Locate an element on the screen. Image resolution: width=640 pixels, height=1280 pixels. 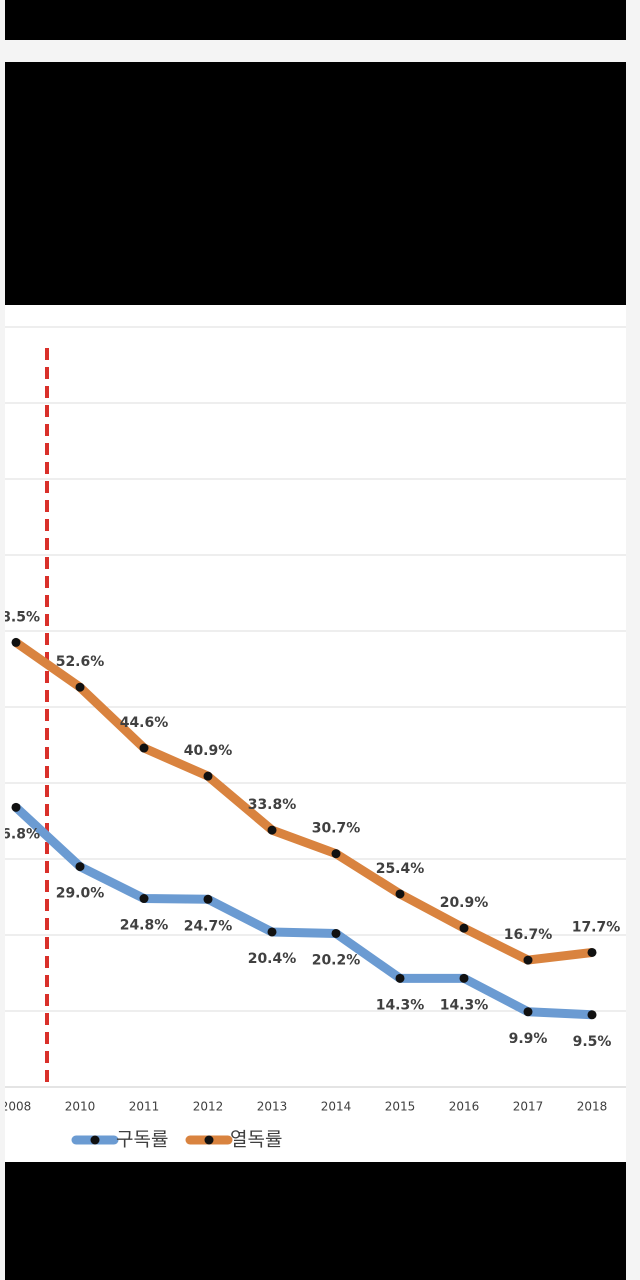
x-tick-label: 2008 is located at coordinates (16, 1107).